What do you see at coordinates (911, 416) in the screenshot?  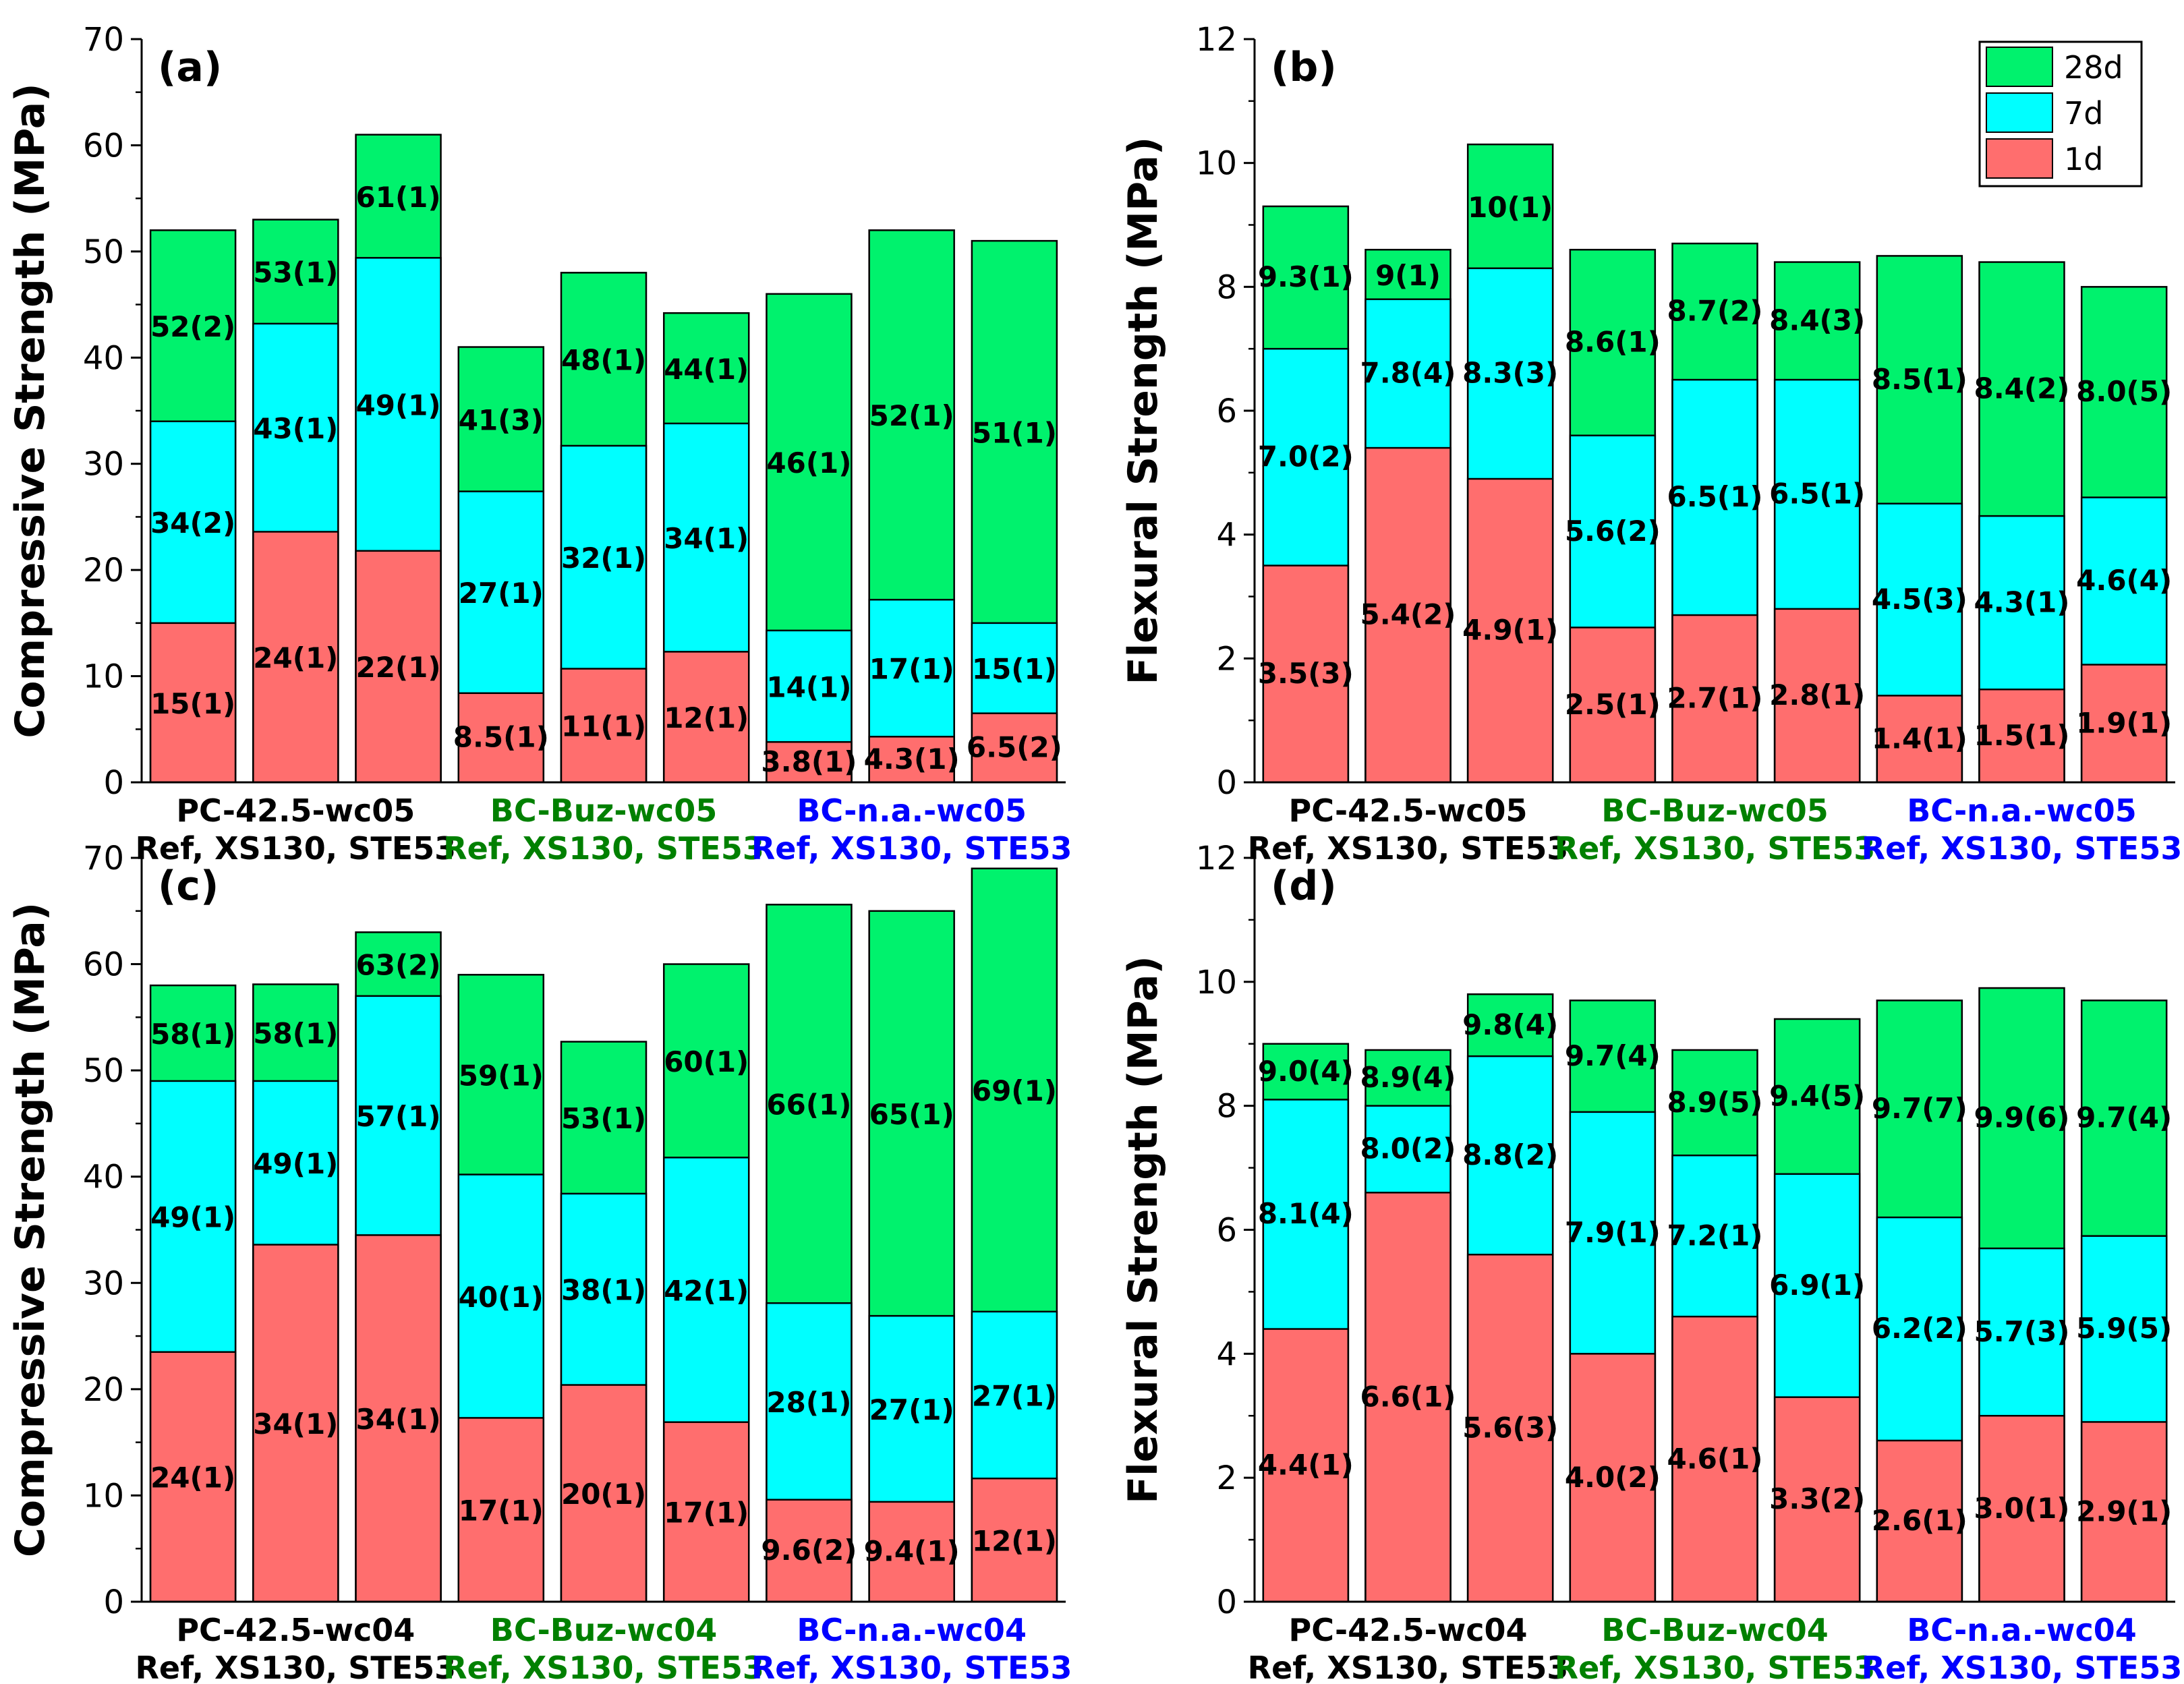 I see `value-label-a-28d-8: 52(1)` at bounding box center [911, 416].